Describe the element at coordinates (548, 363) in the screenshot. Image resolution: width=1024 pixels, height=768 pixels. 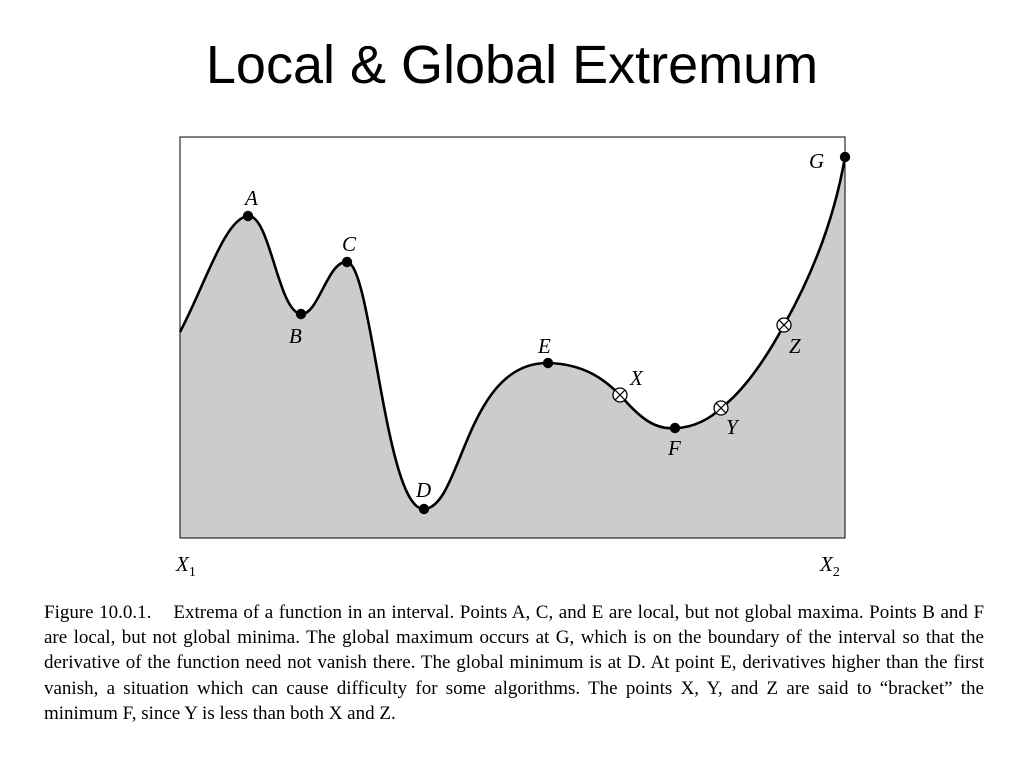
I see `point-e-dot` at that location.